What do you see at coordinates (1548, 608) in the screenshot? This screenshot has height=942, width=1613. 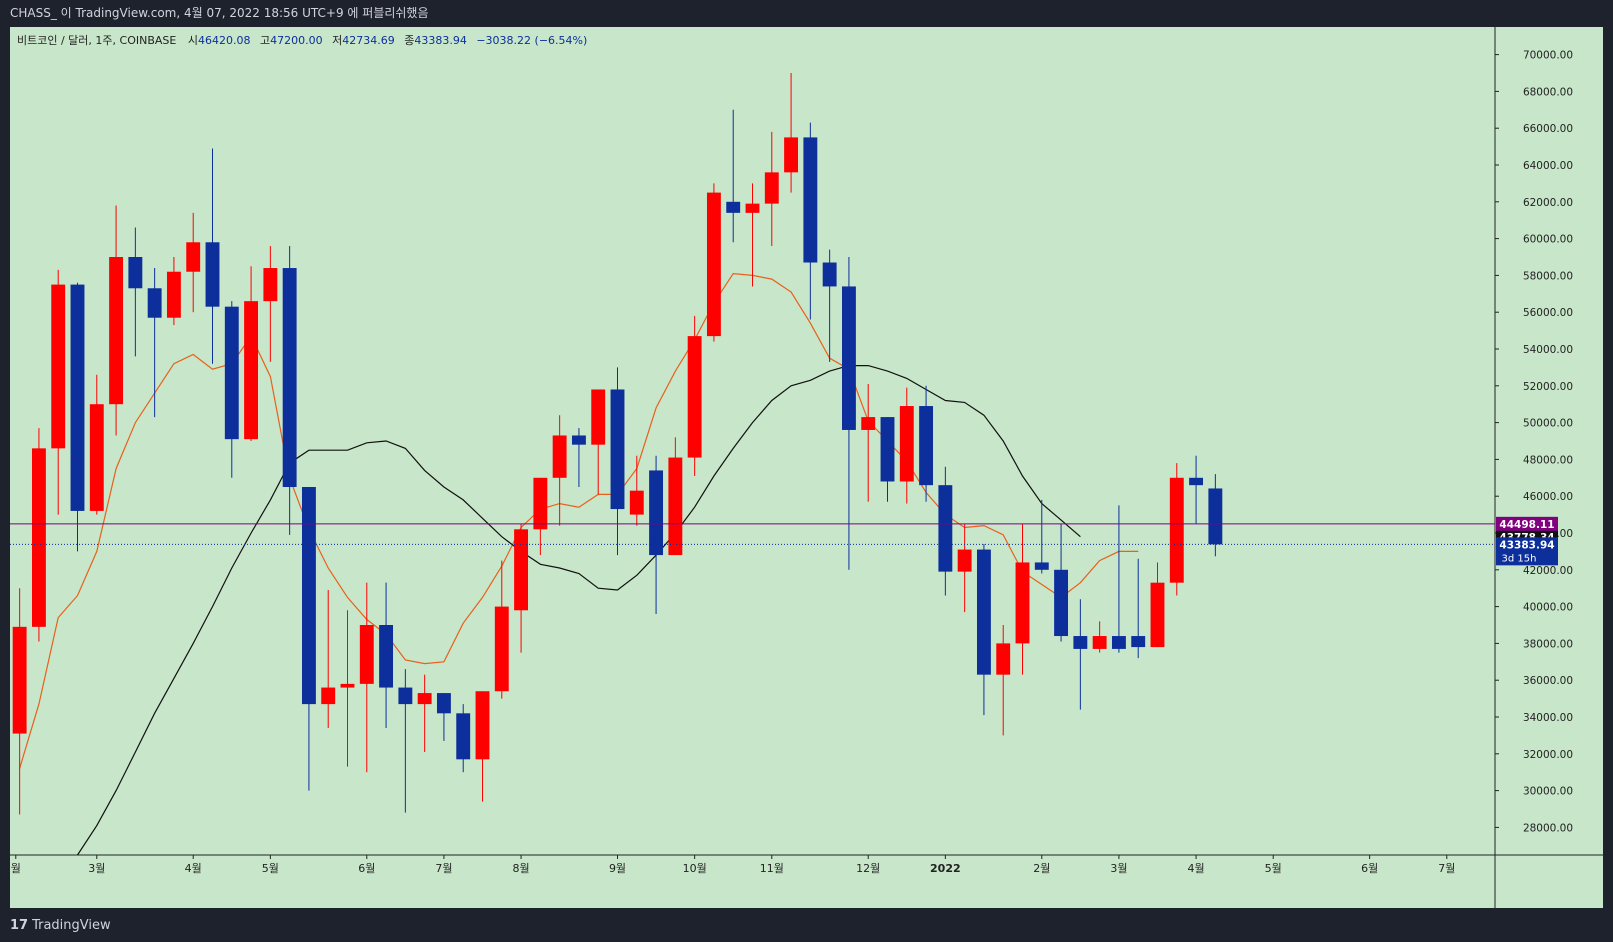 I see `price-tick-label: 40000.00` at bounding box center [1548, 608].